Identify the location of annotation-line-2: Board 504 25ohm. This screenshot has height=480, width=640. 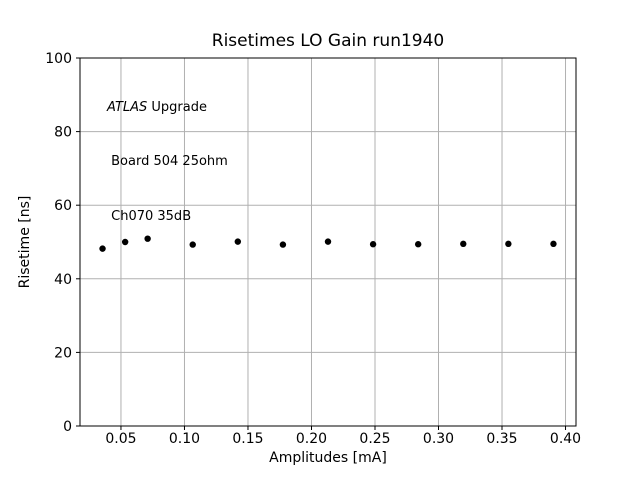
(167, 162).